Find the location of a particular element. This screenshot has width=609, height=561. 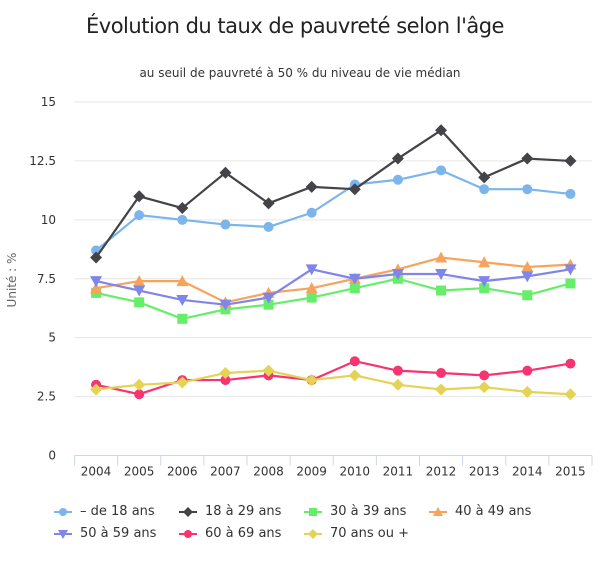

y-tick-label: 15 is located at coordinates (48, 102).